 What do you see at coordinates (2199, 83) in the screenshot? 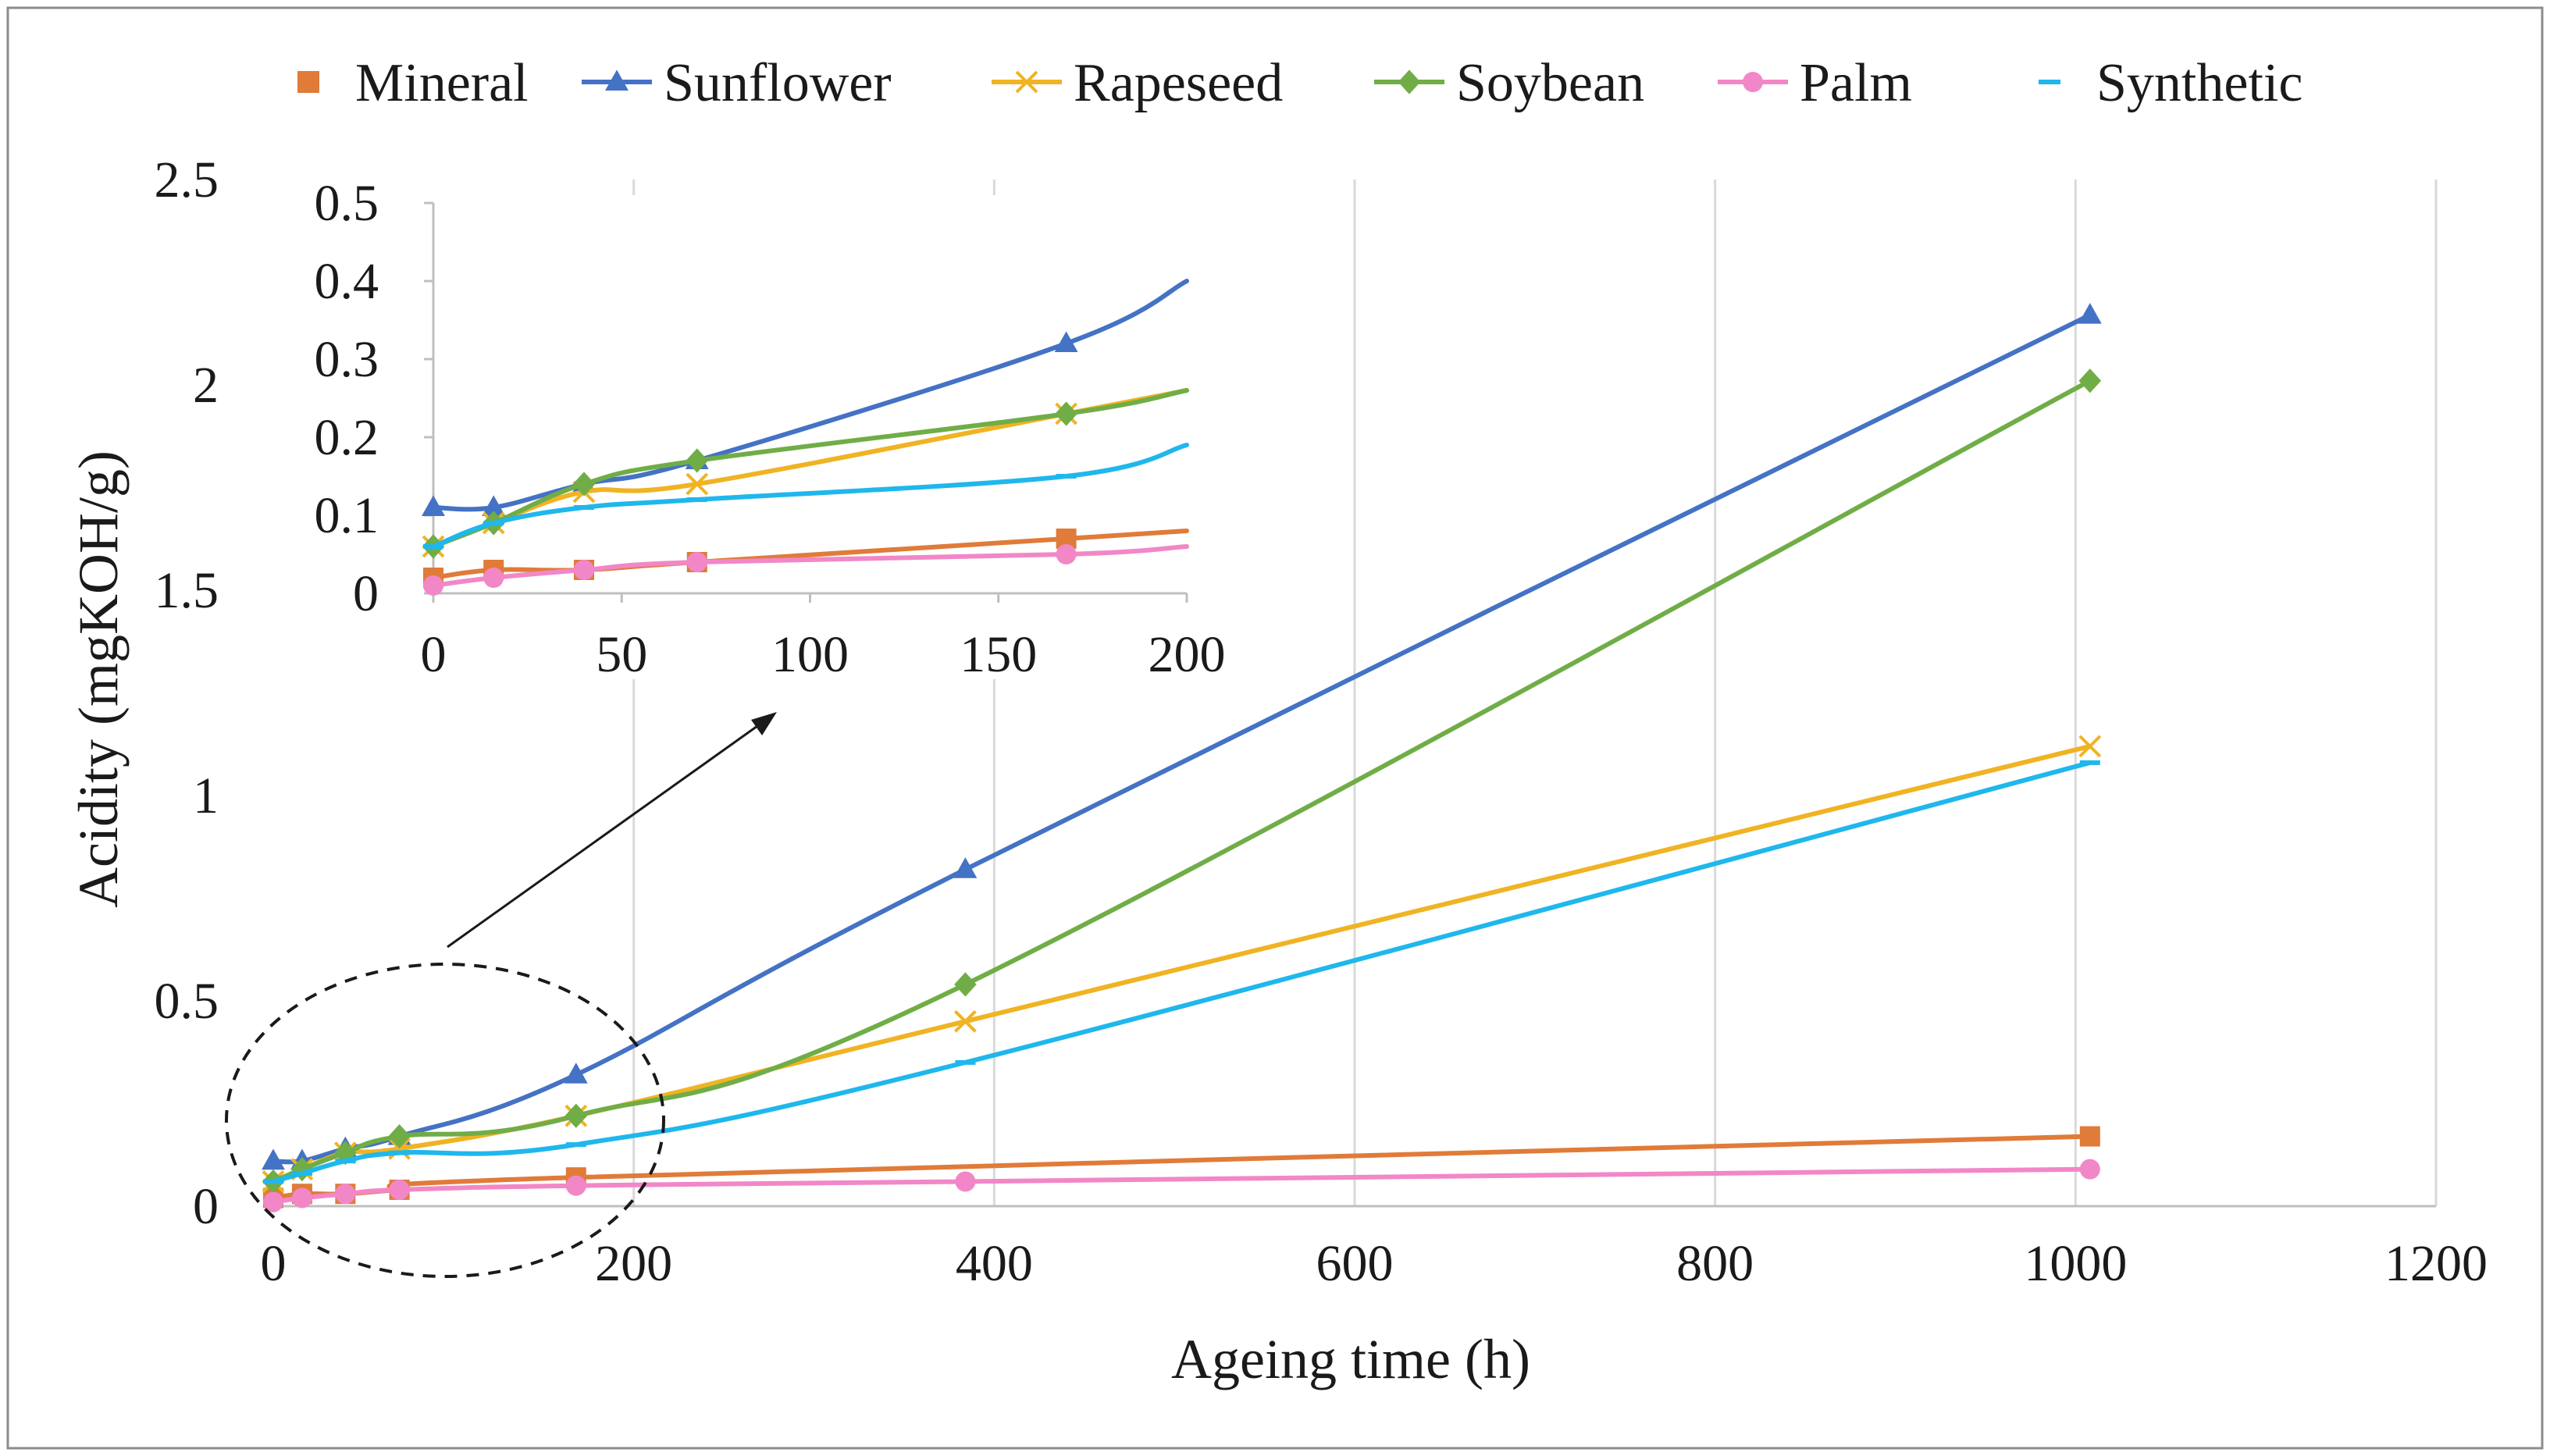
I see `legend-label: Synthetic` at bounding box center [2199, 83].